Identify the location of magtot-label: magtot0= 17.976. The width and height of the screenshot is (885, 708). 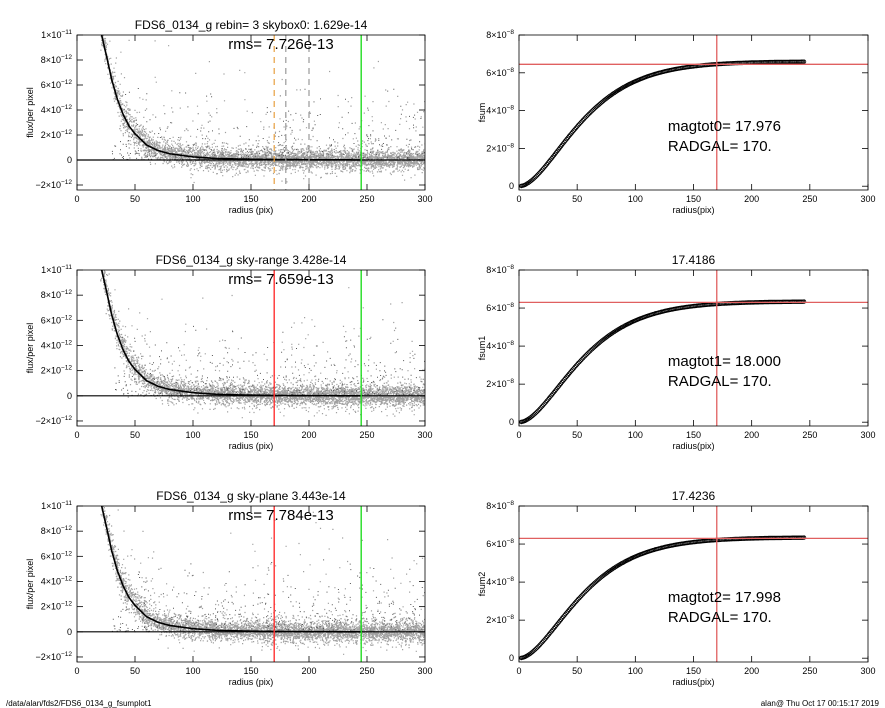
(724, 126).